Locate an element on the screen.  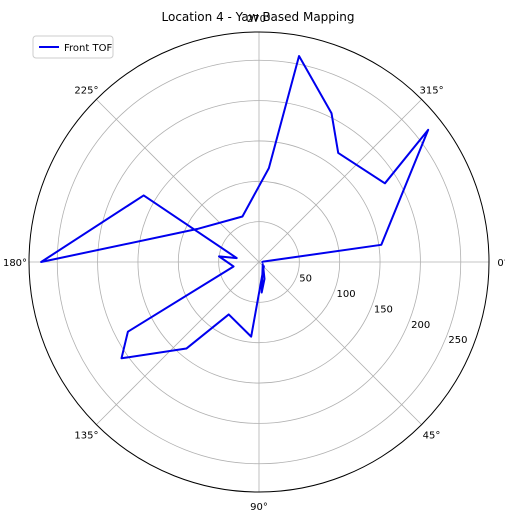
r-tick-label-150: 150 is located at coordinates (383, 309).